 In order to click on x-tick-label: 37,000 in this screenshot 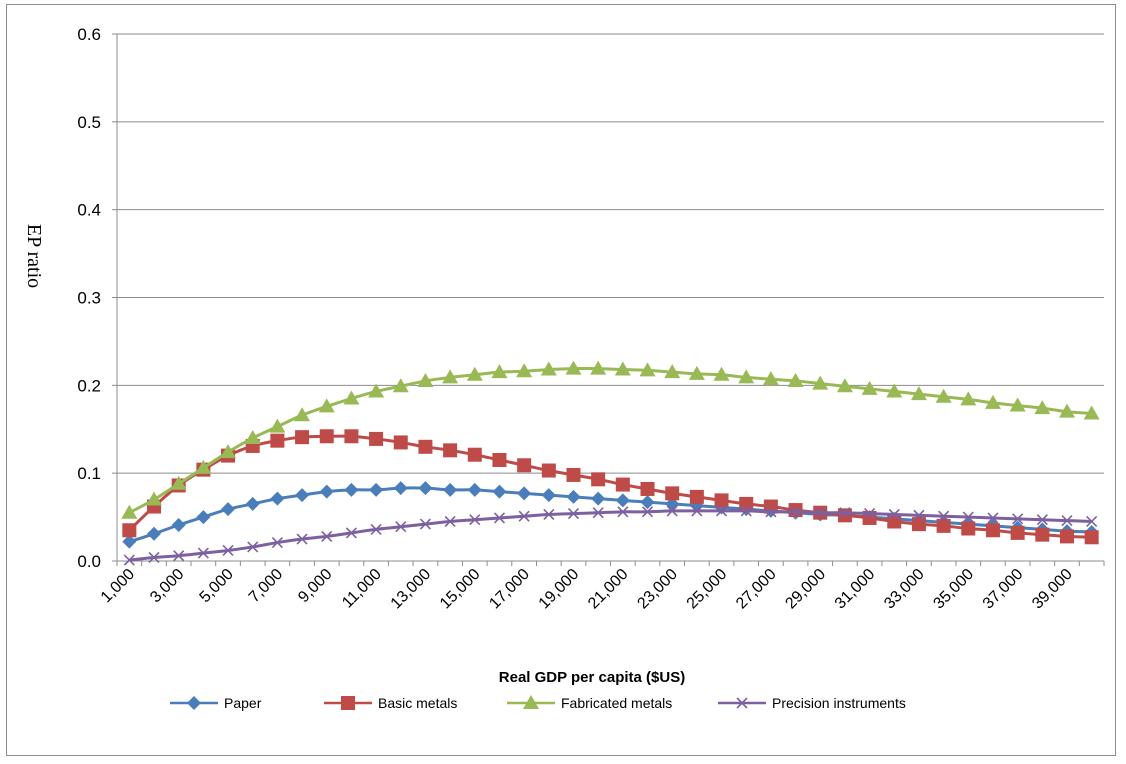, I will do `click(1003, 589)`.